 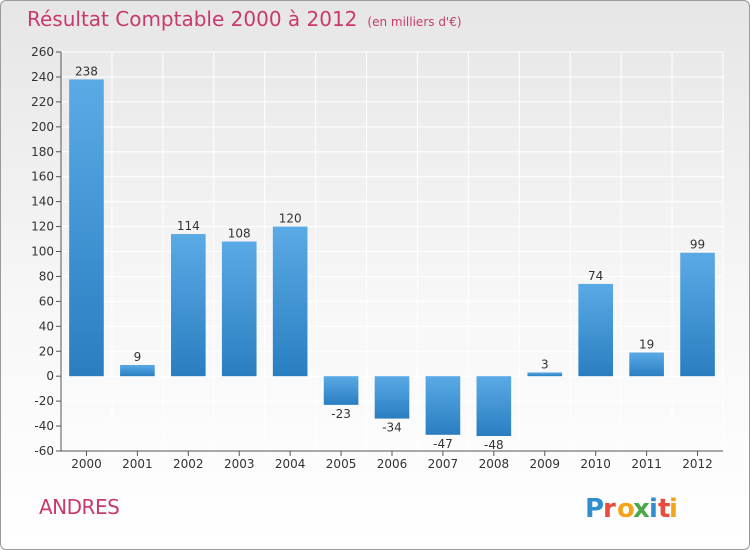 What do you see at coordinates (42, 227) in the screenshot?
I see `y-tick-label: 120` at bounding box center [42, 227].